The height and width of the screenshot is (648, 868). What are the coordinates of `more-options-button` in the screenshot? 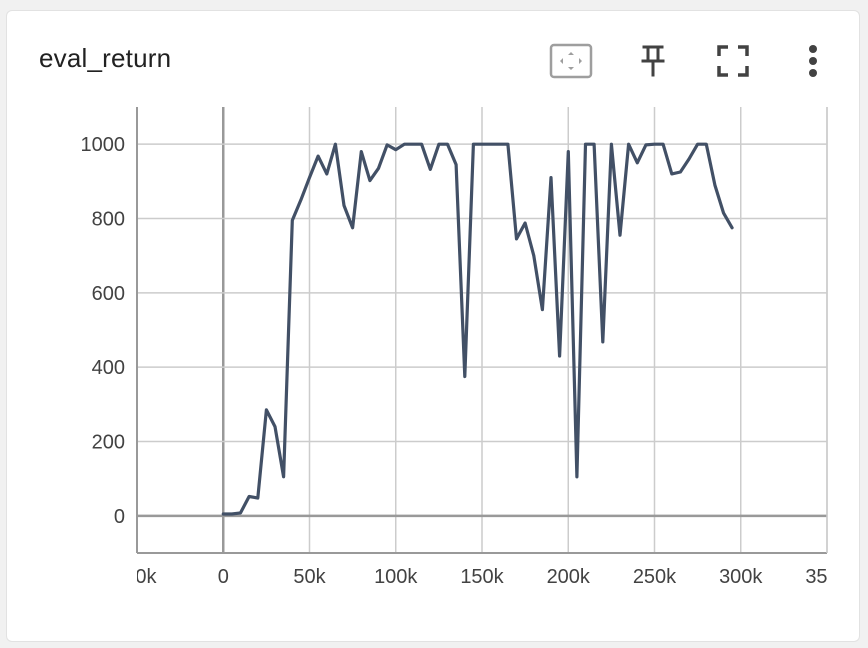 It's located at (813, 61).